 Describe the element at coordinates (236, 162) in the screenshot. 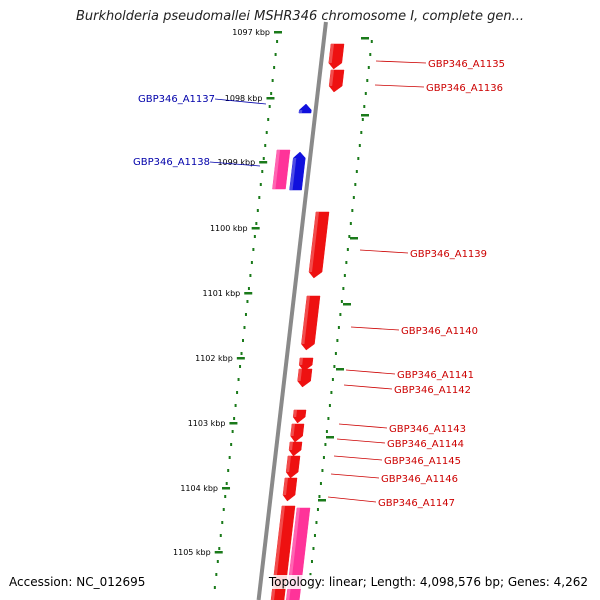

I see `scale-tick-label: 1099 kbp` at that location.